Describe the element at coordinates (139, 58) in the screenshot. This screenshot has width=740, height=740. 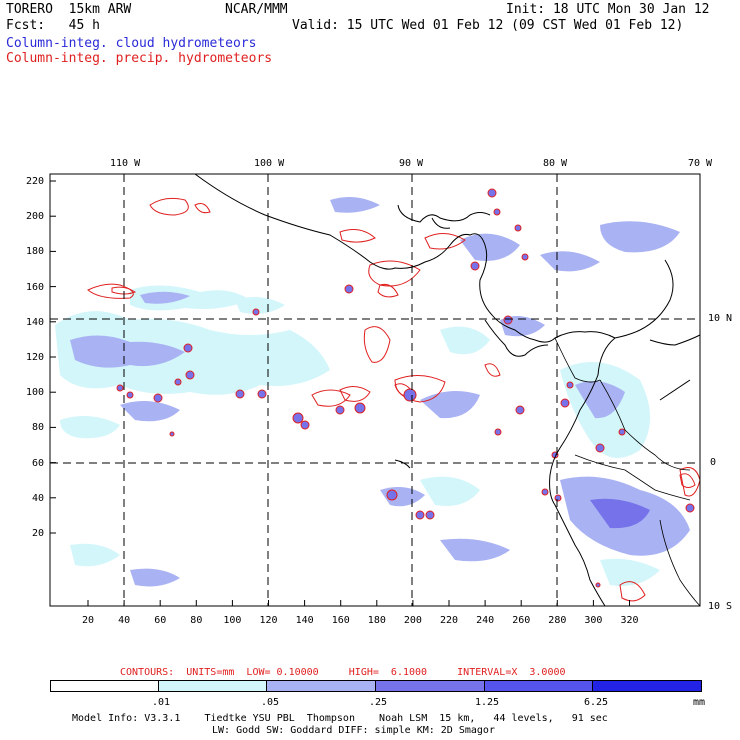
I see `precip-legend-label: Column-integ. precip. hydrometeors` at that location.